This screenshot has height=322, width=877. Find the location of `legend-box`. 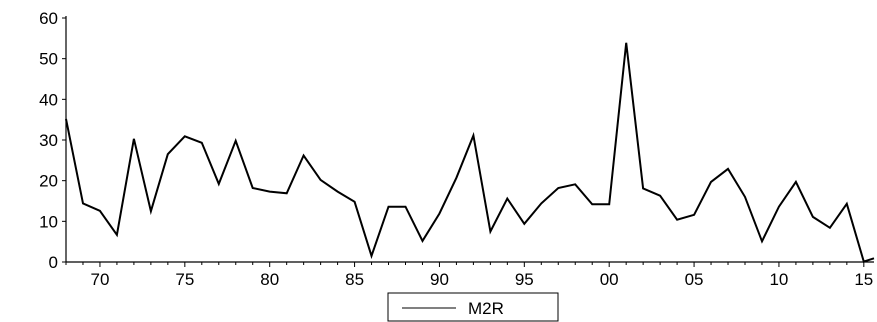

legend-box is located at coordinates (473, 307).